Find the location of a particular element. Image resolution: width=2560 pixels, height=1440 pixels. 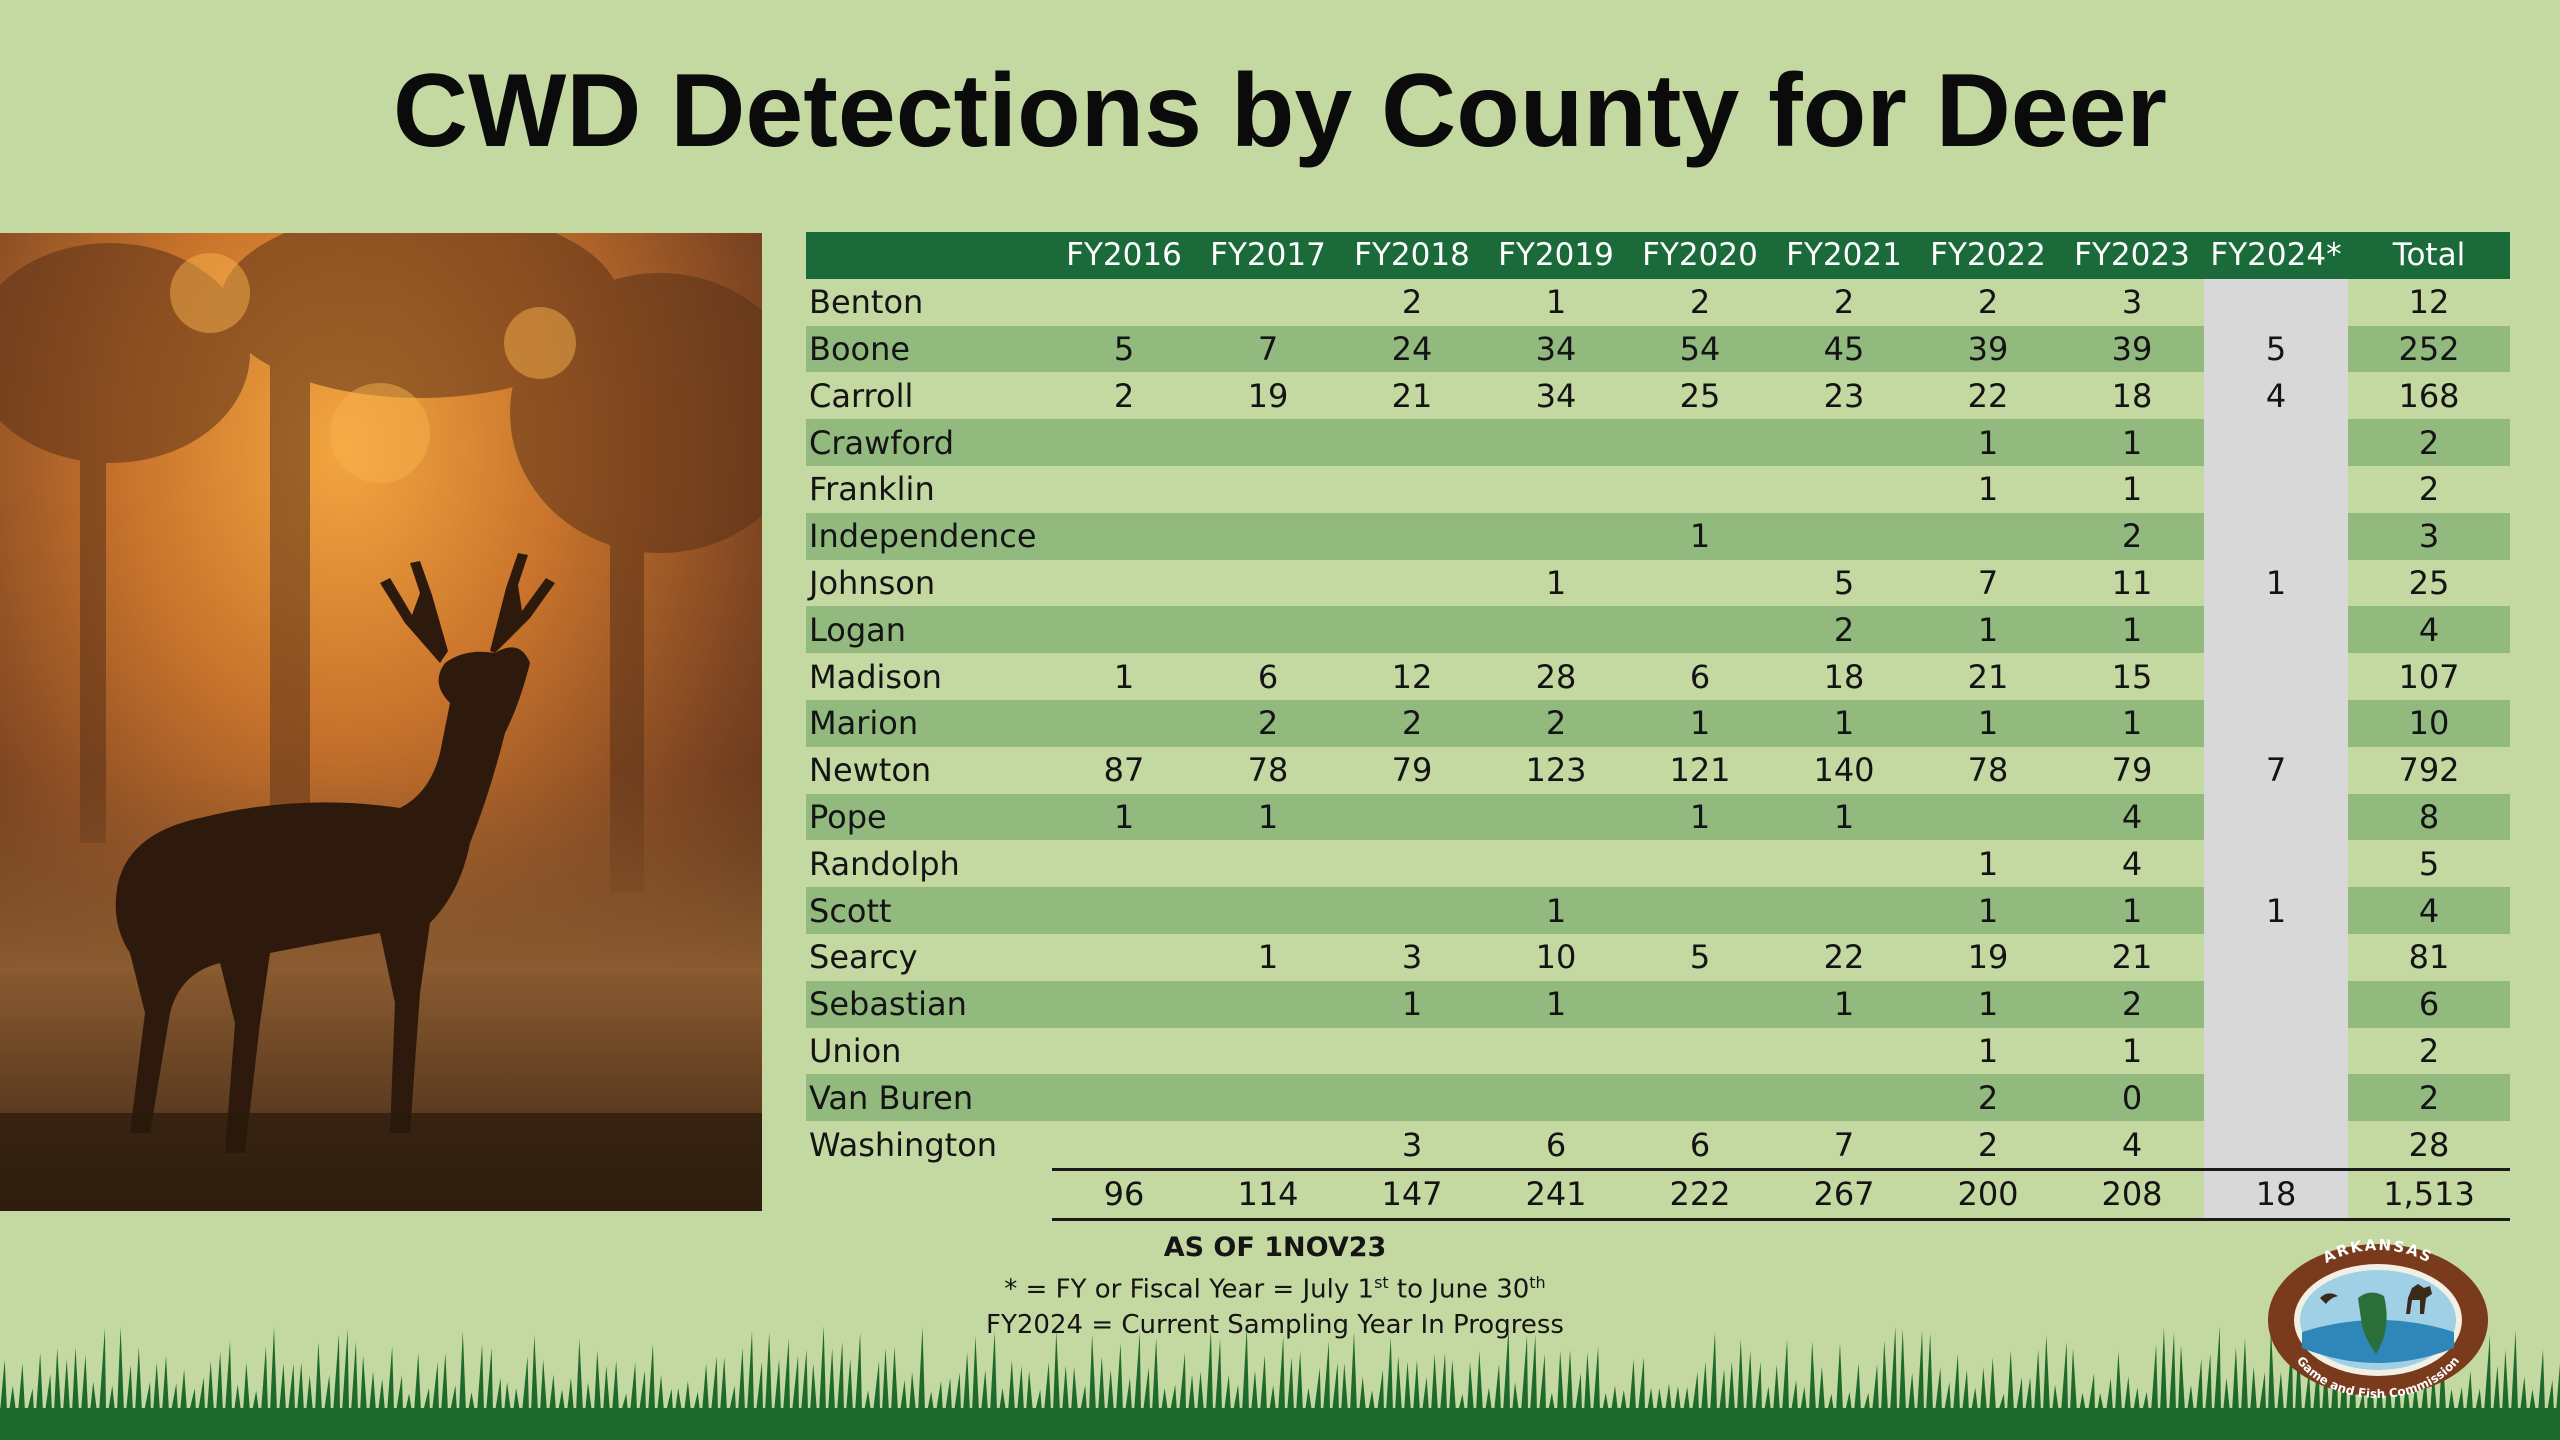

table-row: Union 1 1 2 is located at coordinates (1658, 1051).